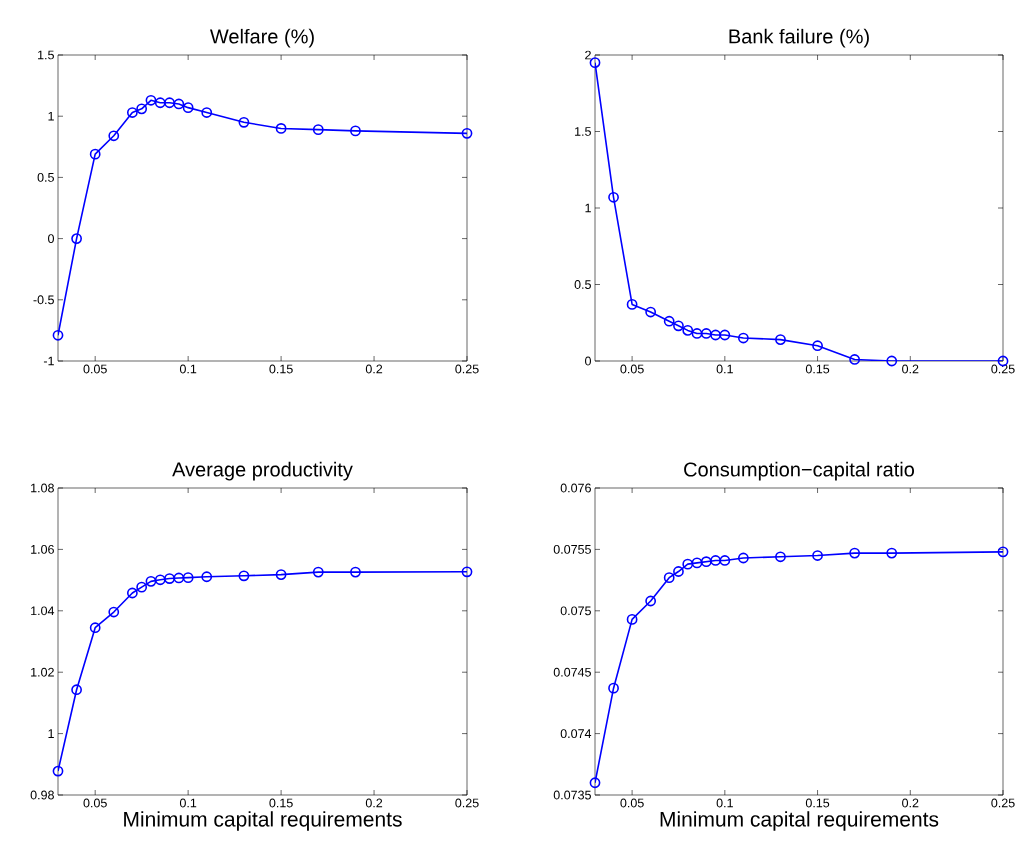 The image size is (1024, 858). Describe the element at coordinates (43, 611) in the screenshot. I see `y-tick-label: 1.04` at that location.